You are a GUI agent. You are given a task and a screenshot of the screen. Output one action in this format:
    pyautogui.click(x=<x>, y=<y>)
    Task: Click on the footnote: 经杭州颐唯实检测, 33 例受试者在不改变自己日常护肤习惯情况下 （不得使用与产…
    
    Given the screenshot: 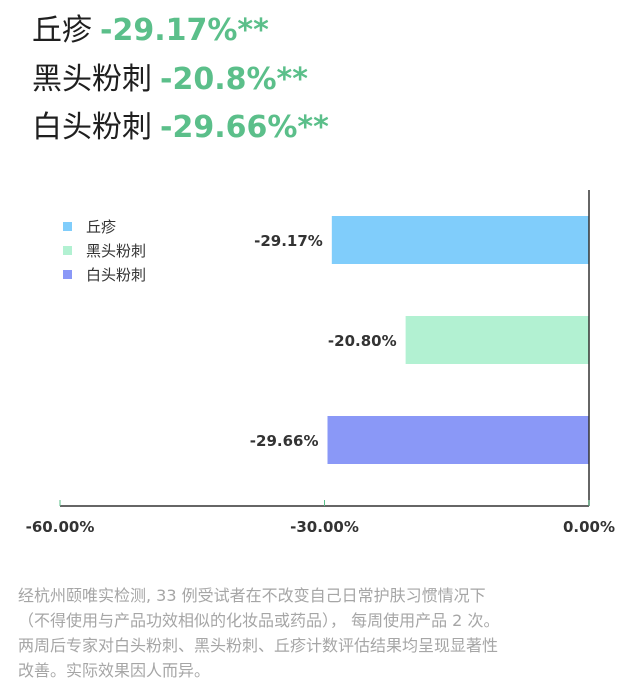 What is the action you would take?
    pyautogui.click(x=318, y=633)
    